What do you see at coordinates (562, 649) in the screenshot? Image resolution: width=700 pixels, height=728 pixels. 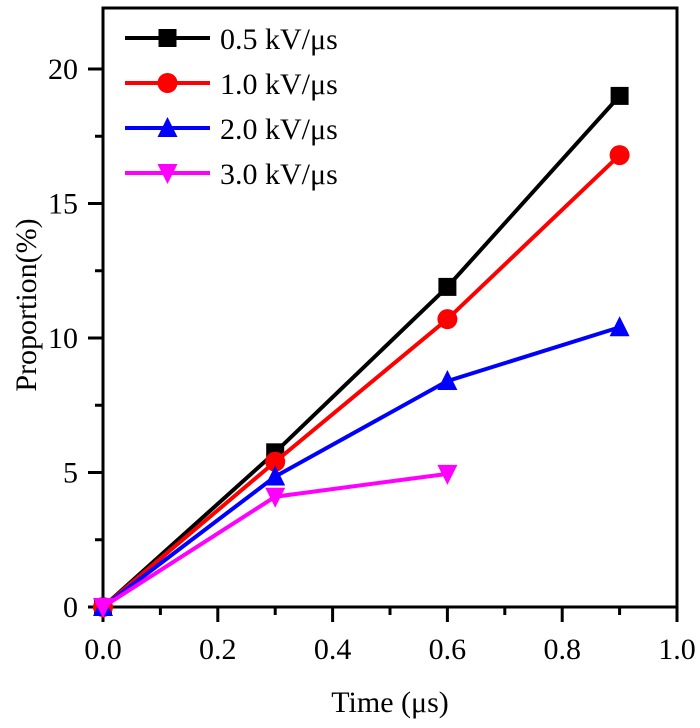 I see `x-tick-label: 0.8` at bounding box center [562, 649].